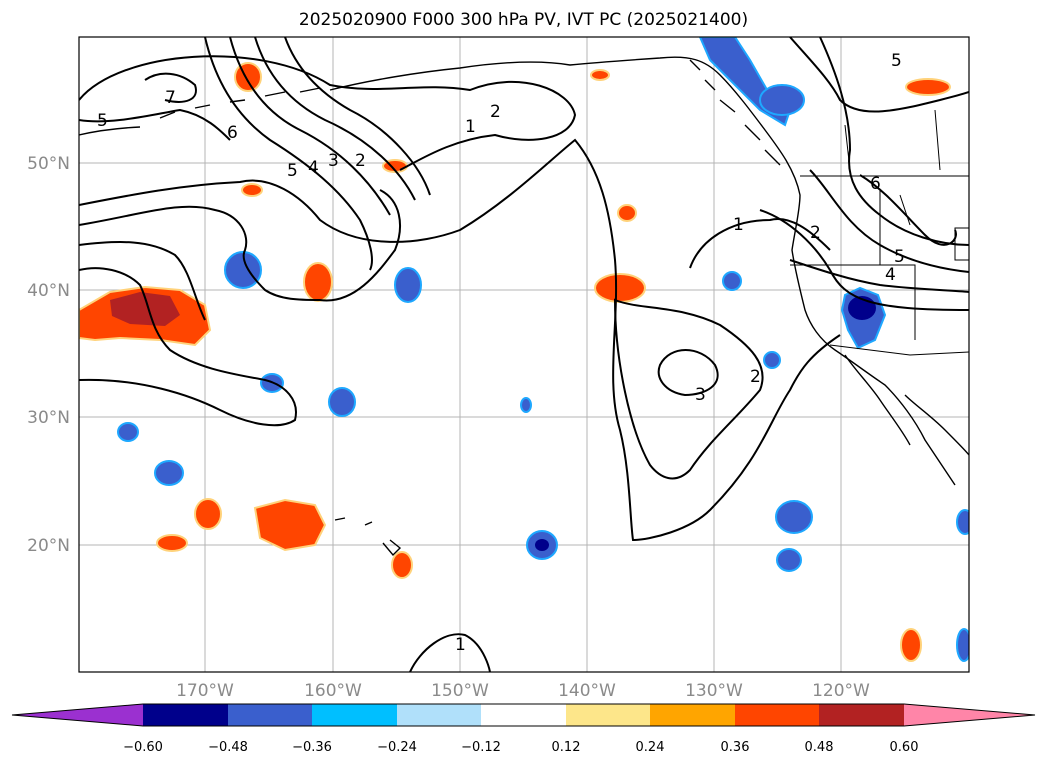 This screenshot has height=765, width=1047. What do you see at coordinates (760, 243) in the screenshot?
I see `contour-1-inner` at bounding box center [760, 243].